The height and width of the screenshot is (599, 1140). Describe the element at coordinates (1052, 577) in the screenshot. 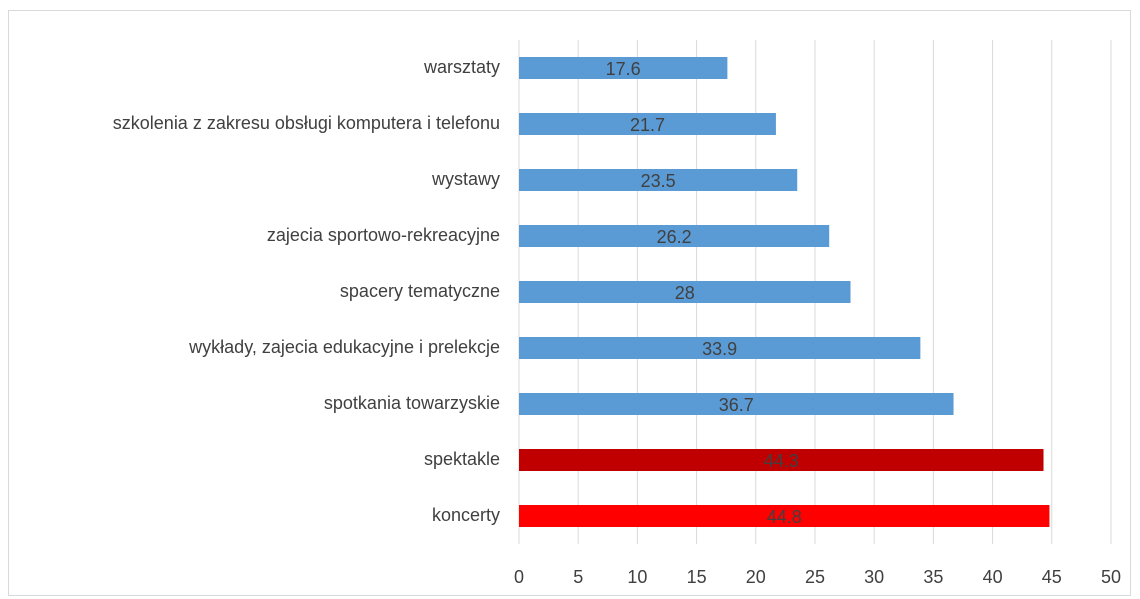

I see `x-tick-label: 45` at that location.